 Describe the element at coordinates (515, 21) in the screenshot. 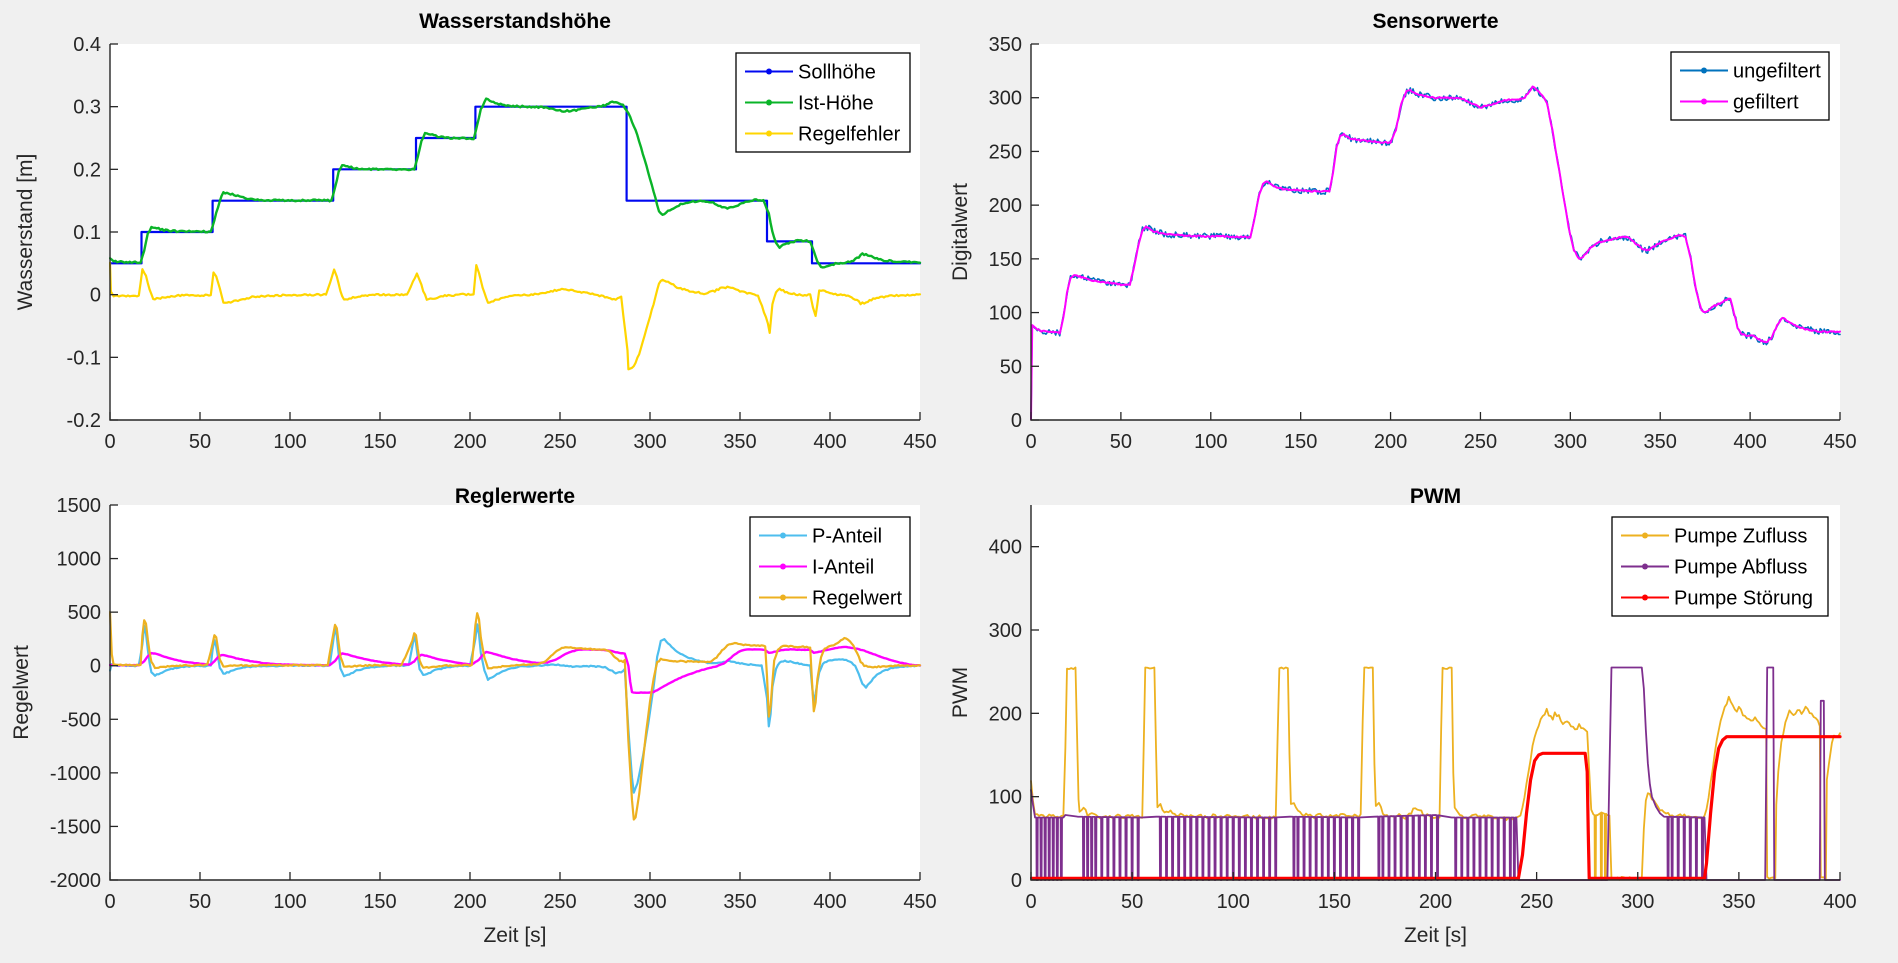

I see `chart-title: Wasserstandshöhe` at that location.